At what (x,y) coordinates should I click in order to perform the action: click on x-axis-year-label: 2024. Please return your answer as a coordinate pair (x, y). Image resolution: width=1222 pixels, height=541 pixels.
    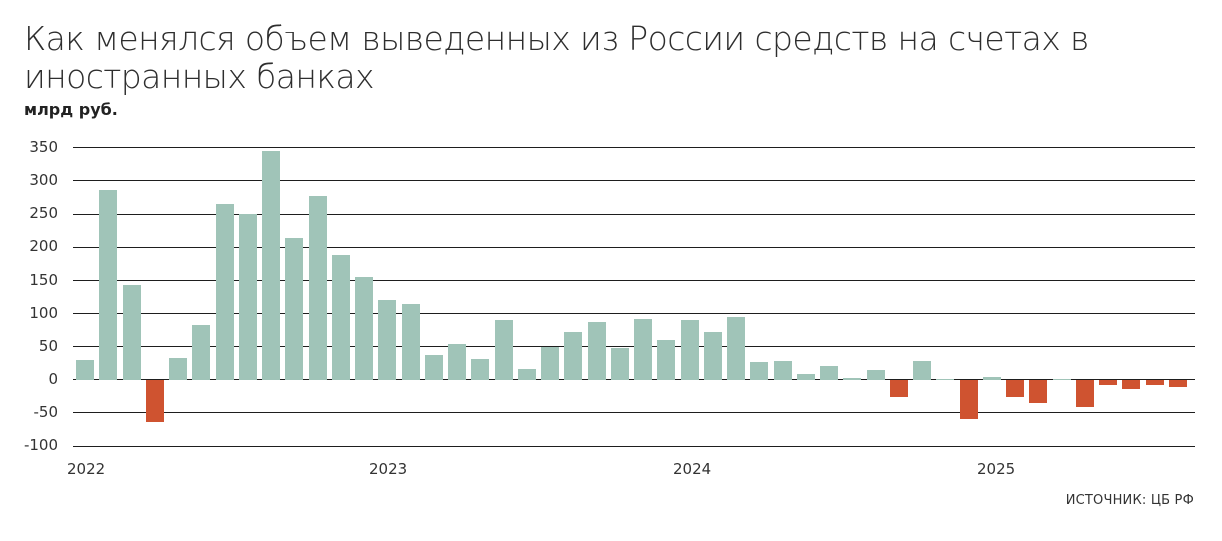
    Looking at the image, I should click on (692, 469).